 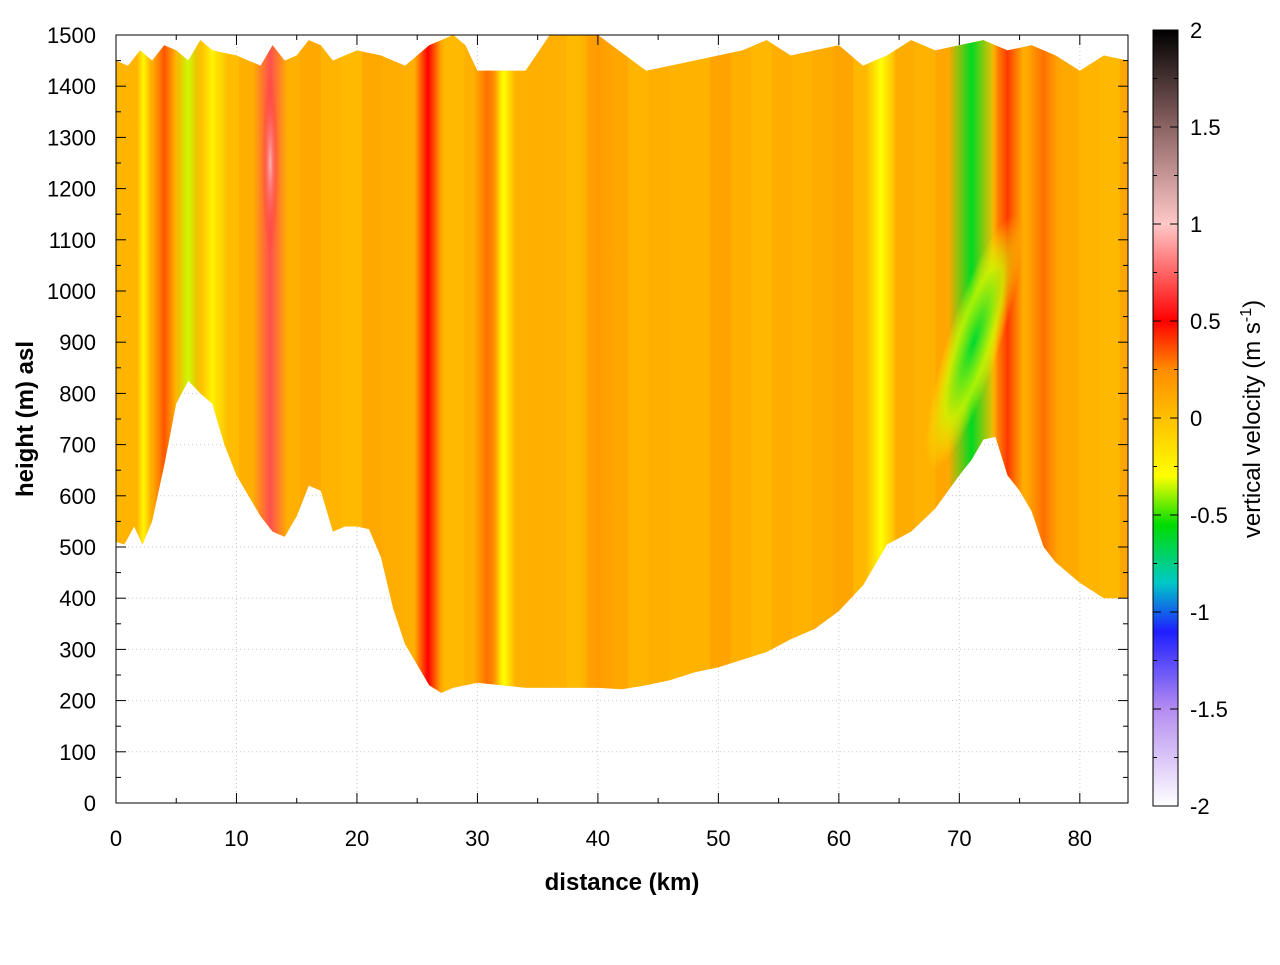 I want to click on x-axis-title: distance (km), so click(x=622, y=882).